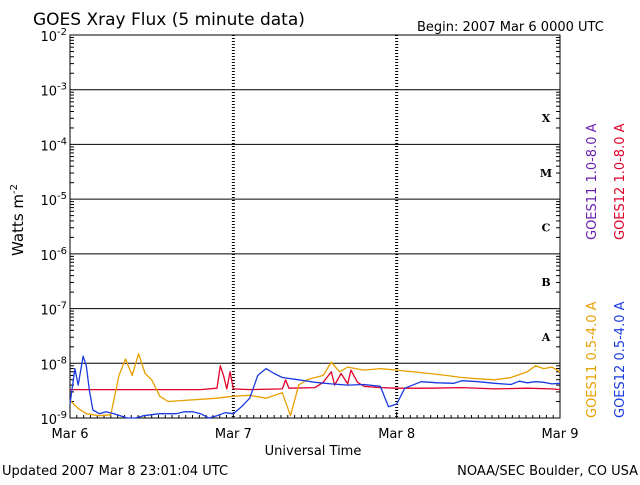 This screenshot has width=640, height=485. I want to click on y-tick-label: 10⁻⁹, so click(53, 419).